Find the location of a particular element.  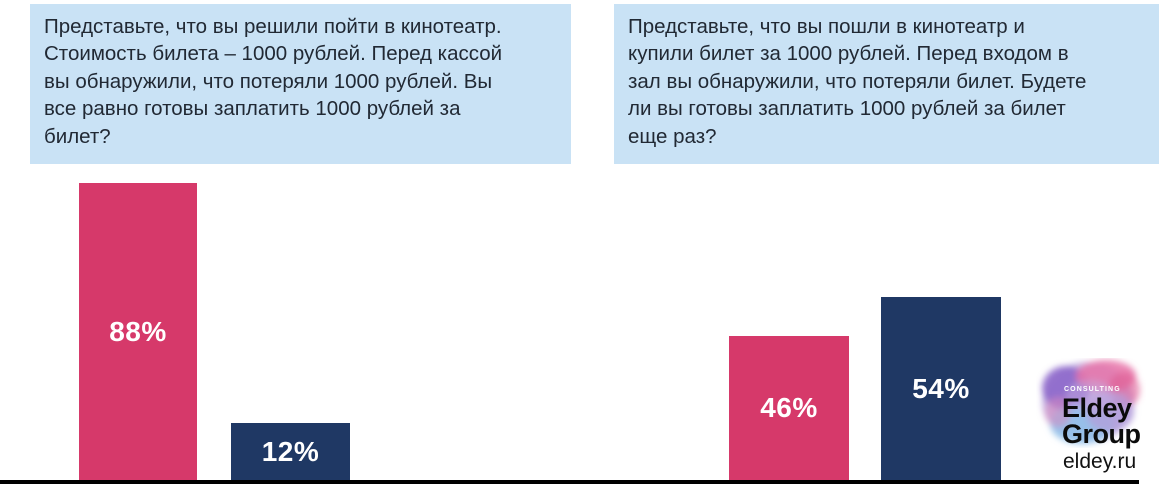

chart1-bar-2-value-label: 12% is located at coordinates (290, 451).